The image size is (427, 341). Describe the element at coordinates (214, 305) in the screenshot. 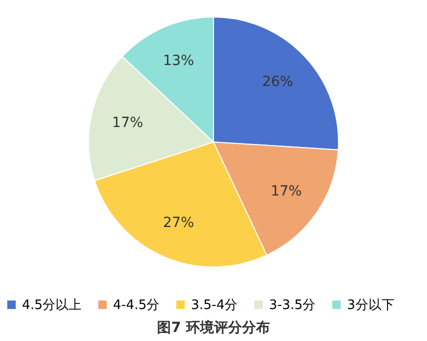

I see `legend-label: 3.5-4分` at that location.